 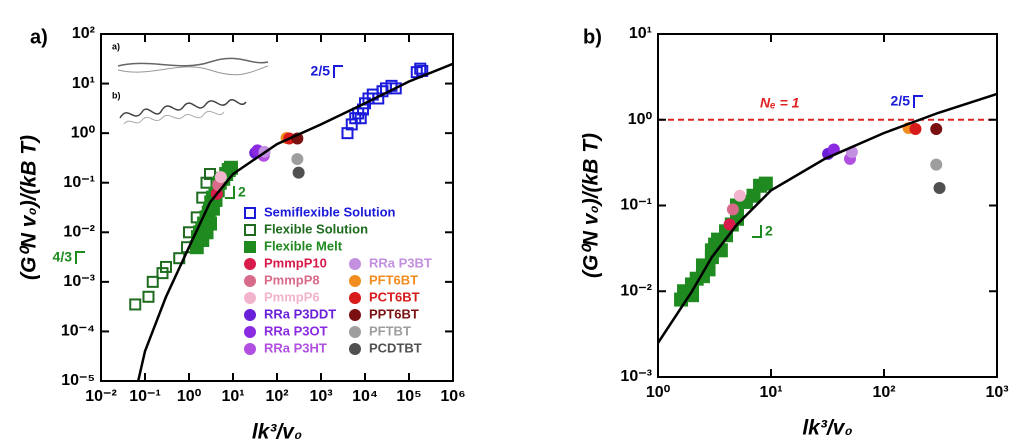 What do you see at coordinates (395, 347) in the screenshot?
I see `legend-label: PCDTBT` at bounding box center [395, 347].